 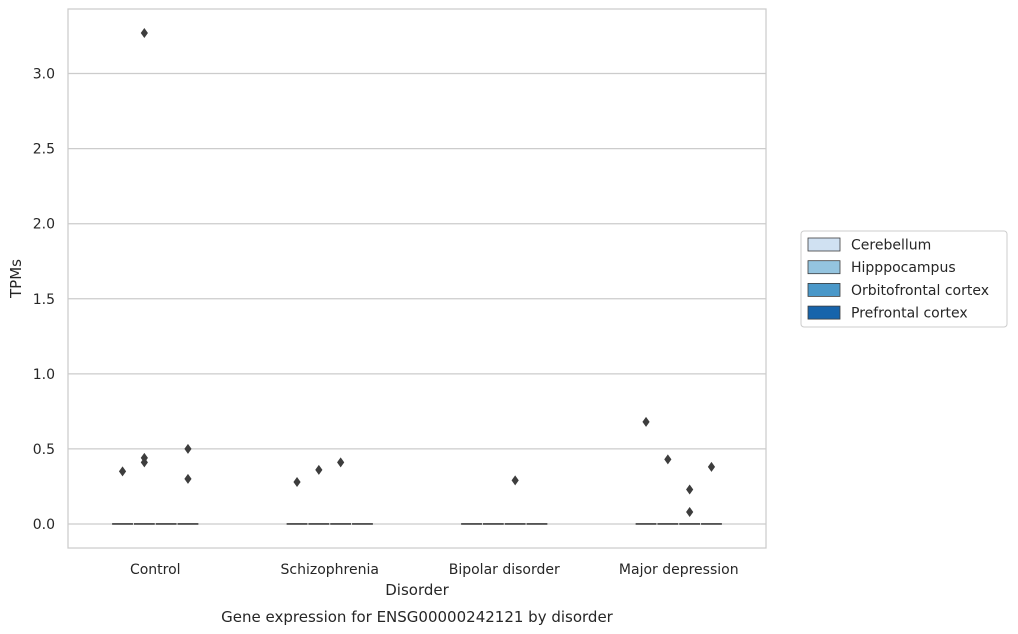 What do you see at coordinates (891, 246) in the screenshot?
I see `legend-label: Cerebellum` at bounding box center [891, 246].